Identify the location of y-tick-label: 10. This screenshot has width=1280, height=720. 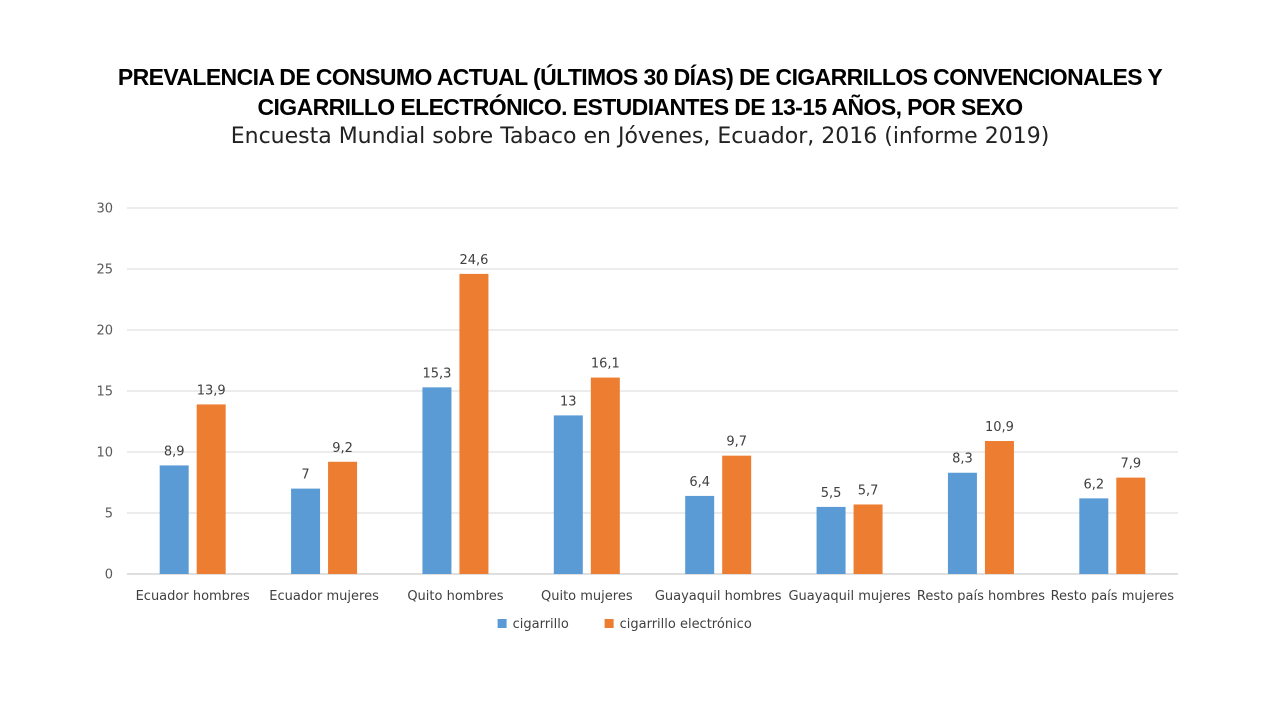
(104, 453).